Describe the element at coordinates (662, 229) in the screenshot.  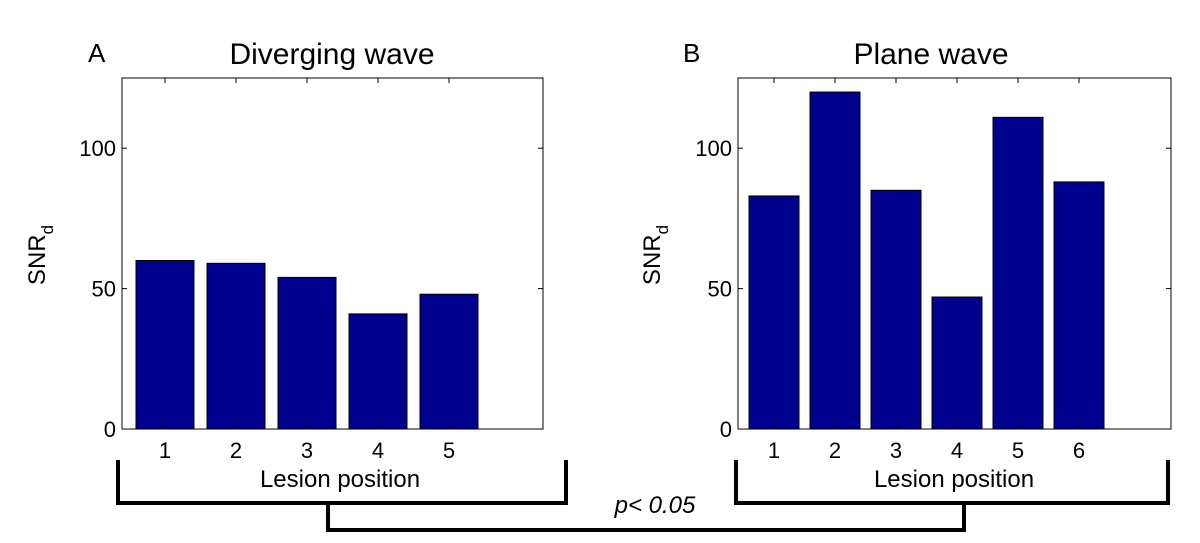
I see `panel-b-ylabel-sub: d` at that location.